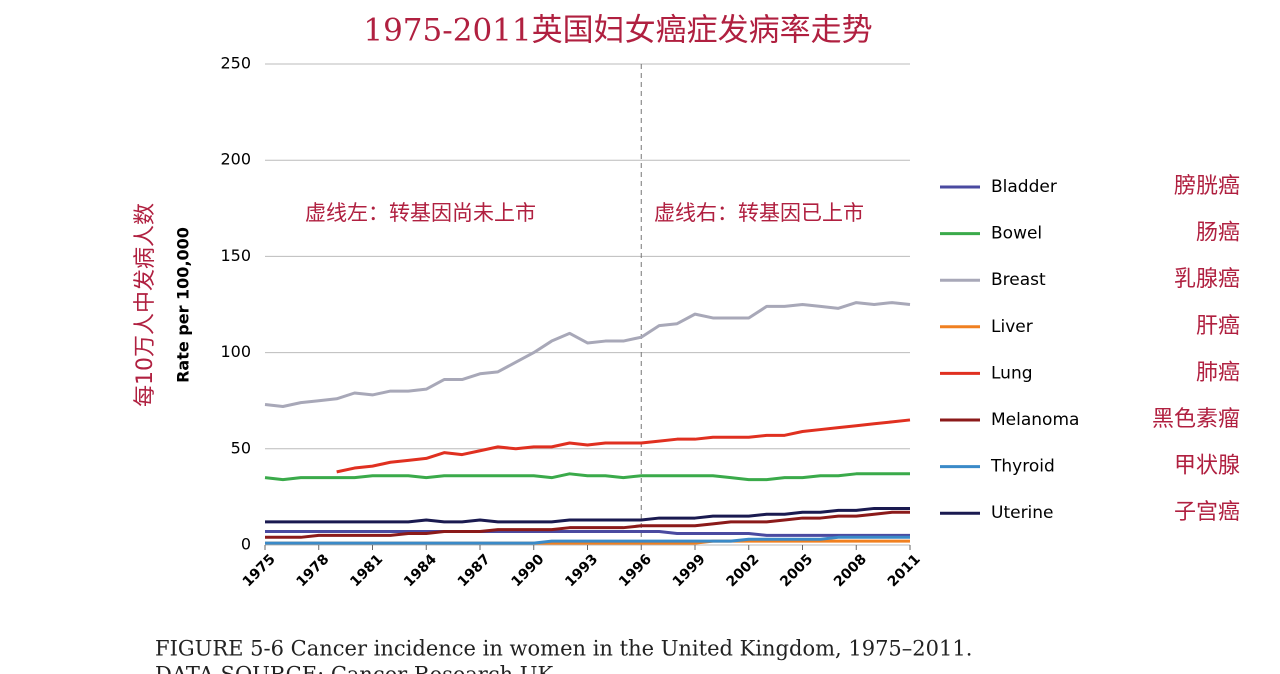 The image size is (1280, 674). What do you see at coordinates (1196, 419) in the screenshot?
I see `legend-label-zh: 黑色素瘤` at bounding box center [1196, 419].